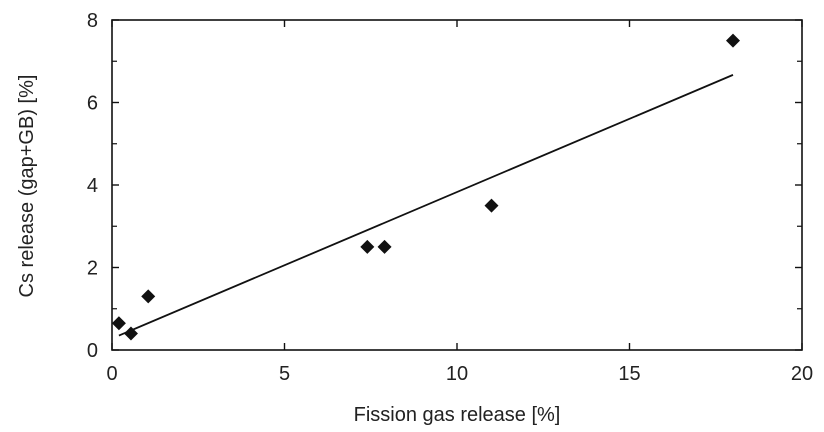 This screenshot has width=824, height=432. What do you see at coordinates (284, 374) in the screenshot?
I see `x-tick-label: 5` at bounding box center [284, 374].